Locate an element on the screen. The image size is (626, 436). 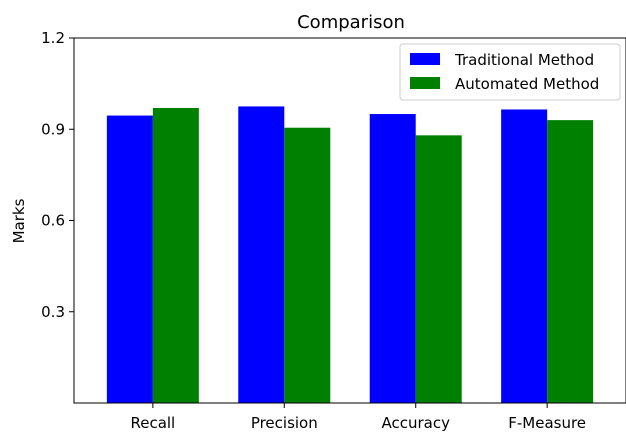
legend-label: Traditional Method is located at coordinates (524, 60).